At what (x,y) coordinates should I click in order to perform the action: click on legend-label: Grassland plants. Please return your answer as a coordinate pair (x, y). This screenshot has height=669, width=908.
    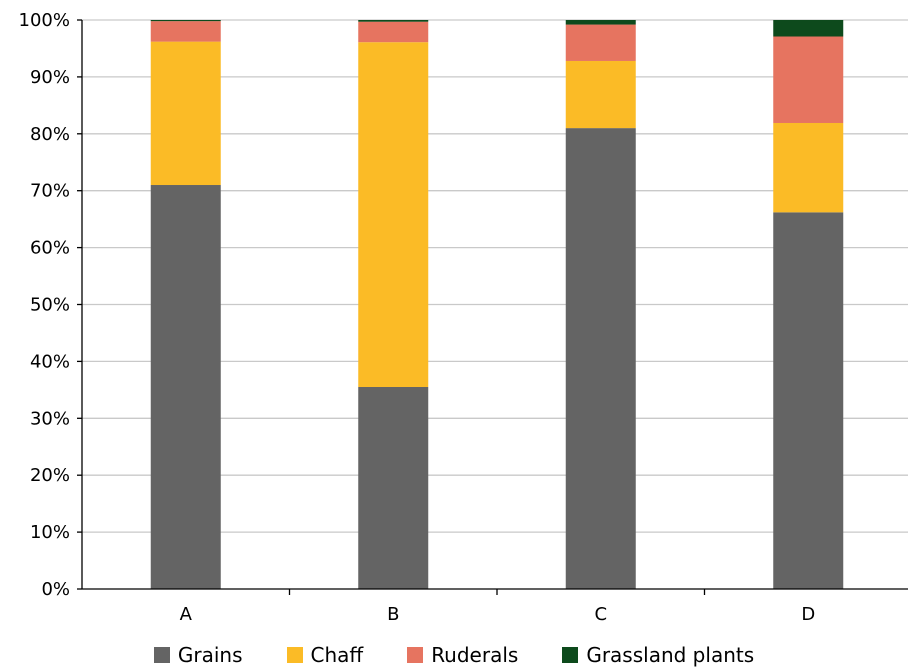
    Looking at the image, I should click on (670, 654).